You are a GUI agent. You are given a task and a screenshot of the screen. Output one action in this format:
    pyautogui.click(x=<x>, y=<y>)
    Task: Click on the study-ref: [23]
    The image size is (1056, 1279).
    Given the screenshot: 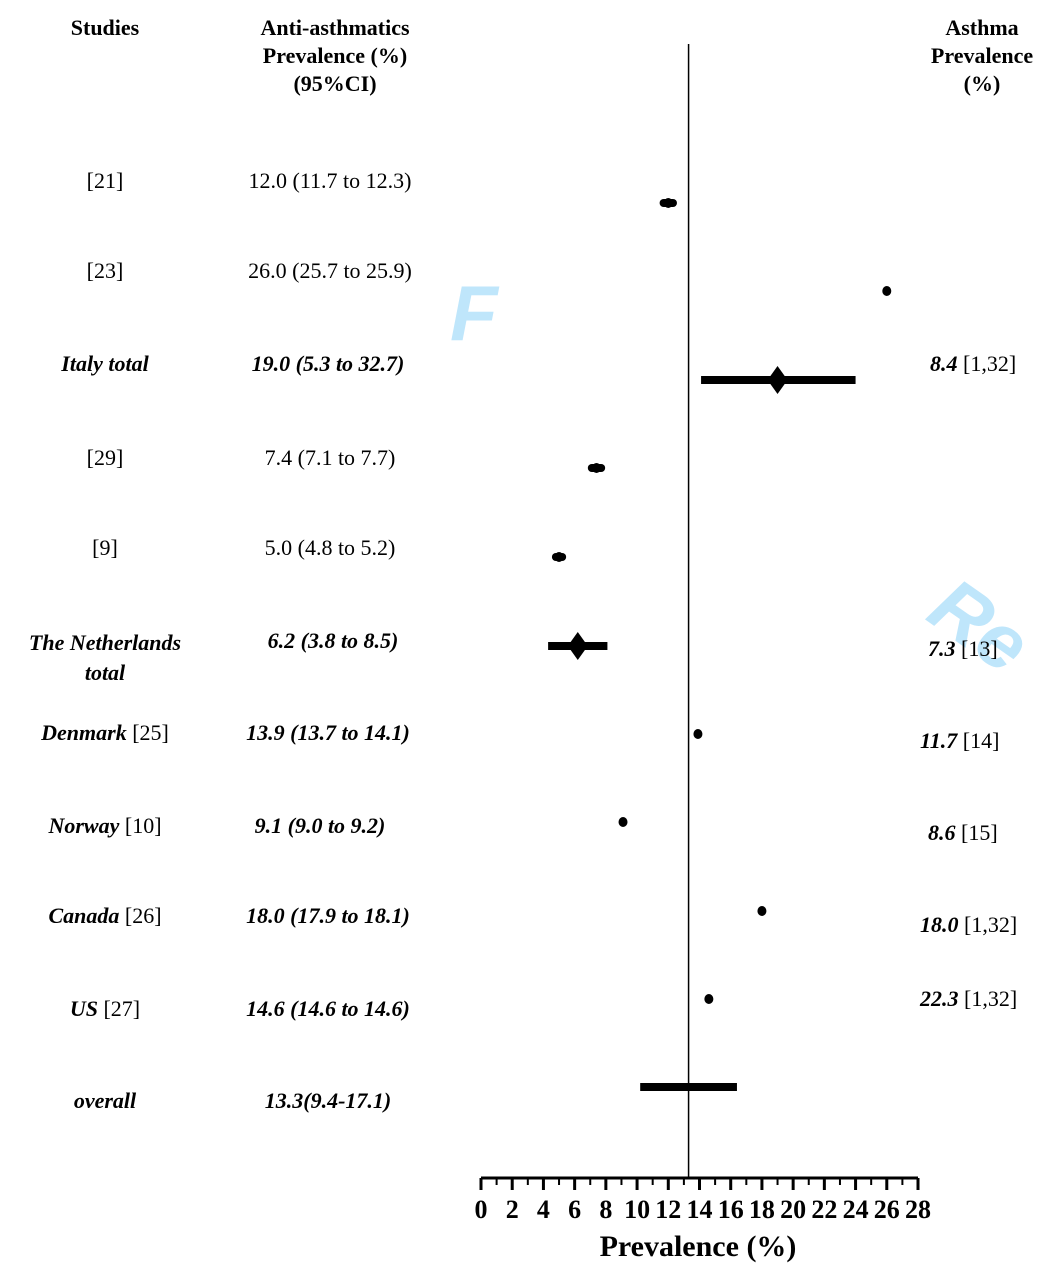 What is the action you would take?
    pyautogui.click(x=105, y=270)
    